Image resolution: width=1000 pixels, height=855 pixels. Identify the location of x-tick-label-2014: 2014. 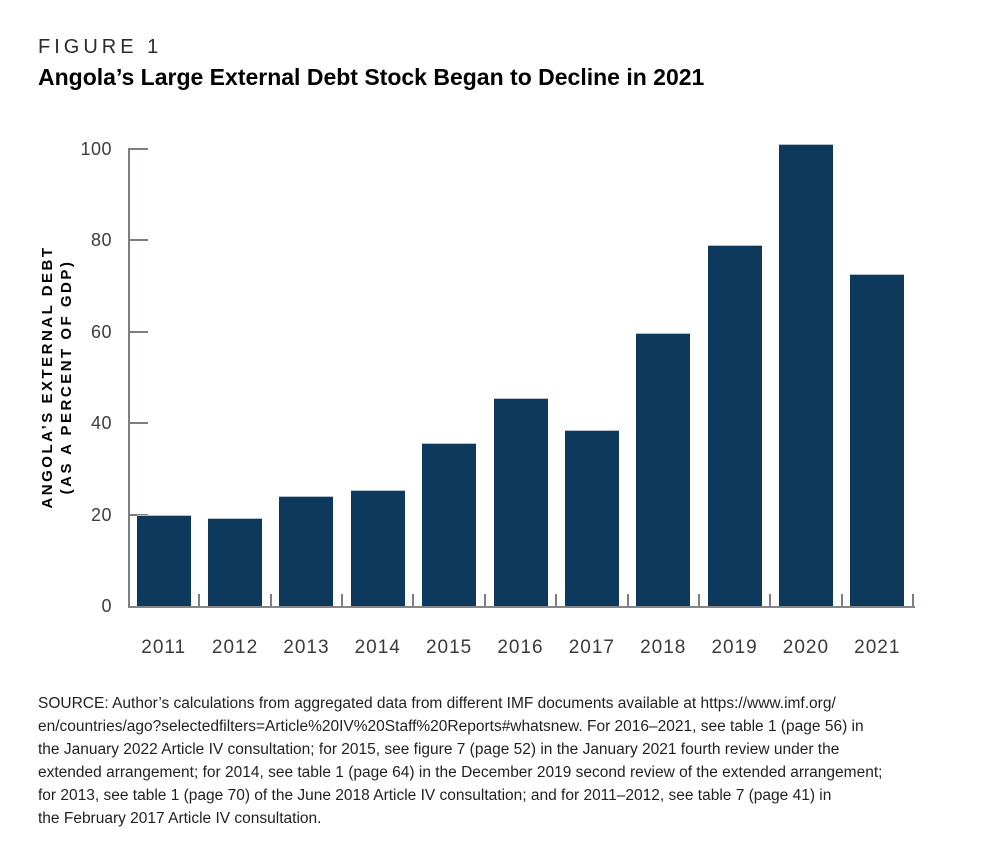
(377, 647).